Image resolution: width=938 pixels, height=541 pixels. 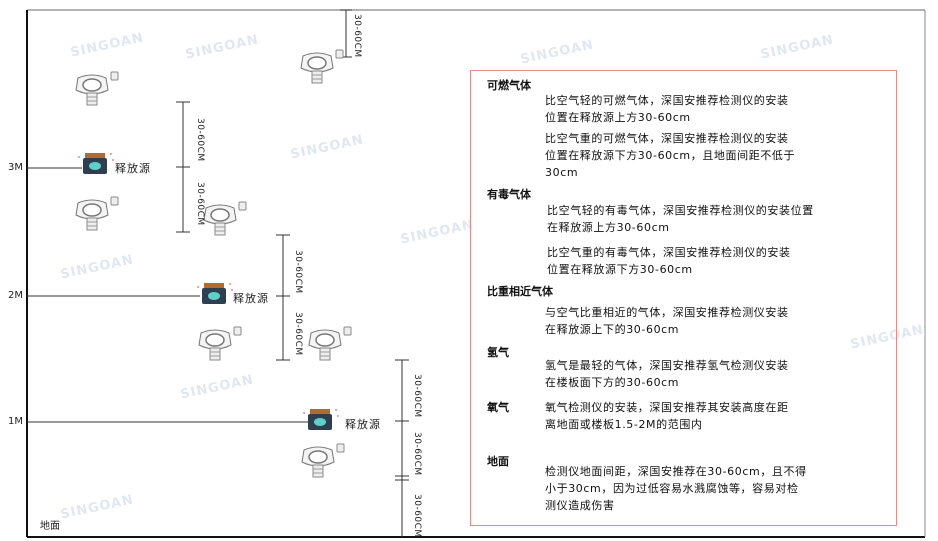 What do you see at coordinates (498, 352) in the screenshot?
I see `section-title-hydrogen: 氢气` at bounding box center [498, 352].